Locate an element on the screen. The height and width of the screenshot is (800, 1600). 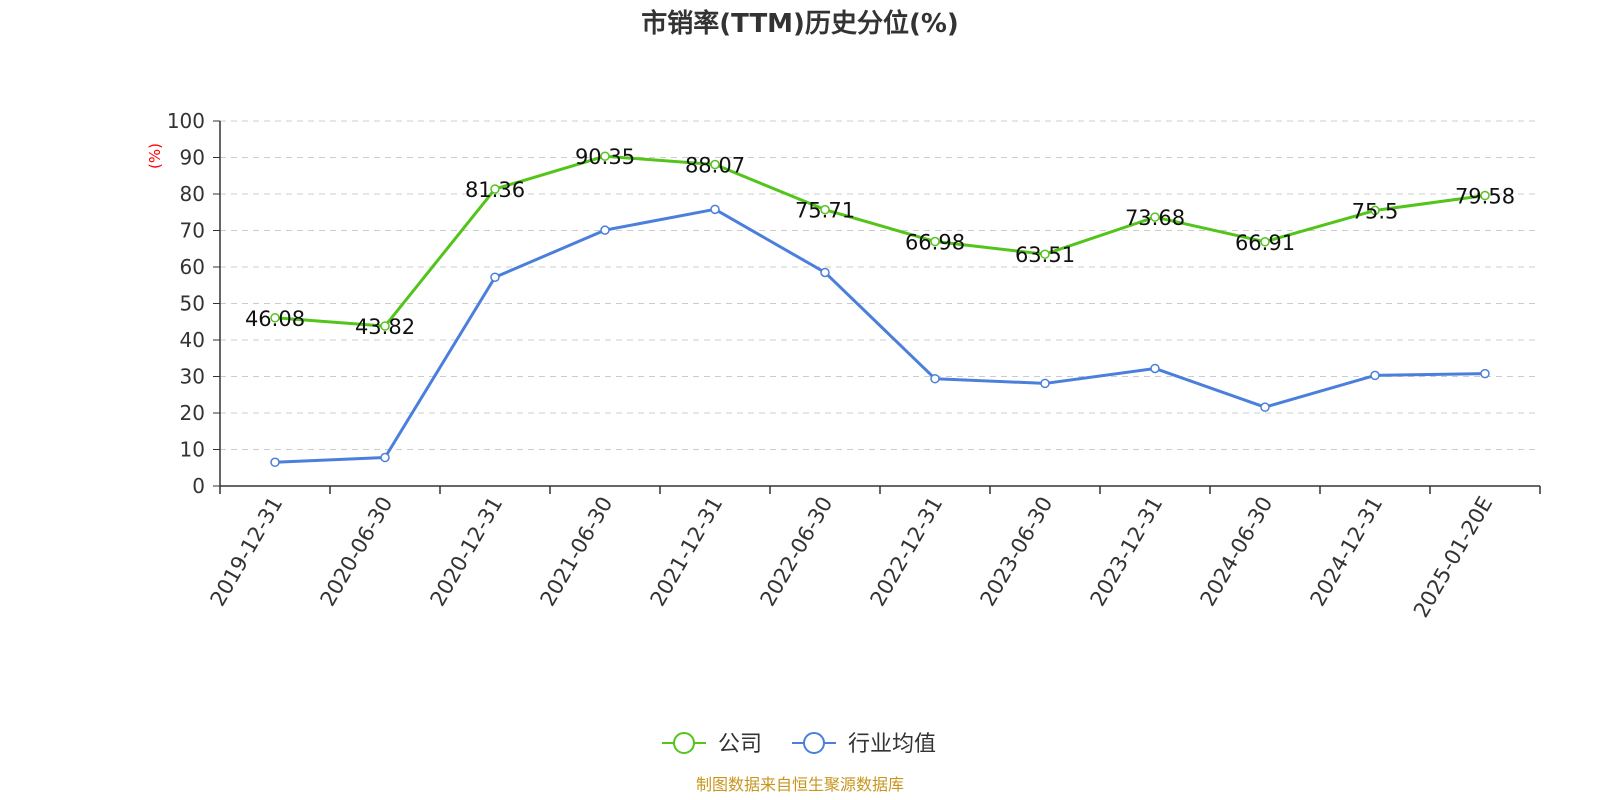
data-label: 75.71 is located at coordinates (825, 211).